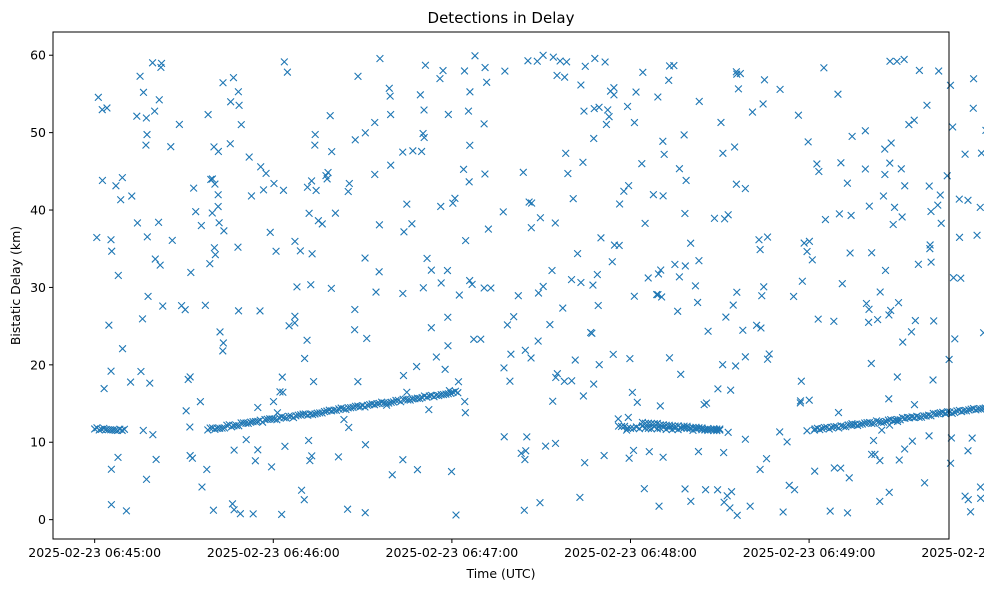 The width and height of the screenshot is (984, 590). What do you see at coordinates (38, 132) in the screenshot?
I see `y-tick-label: 50` at bounding box center [38, 132].